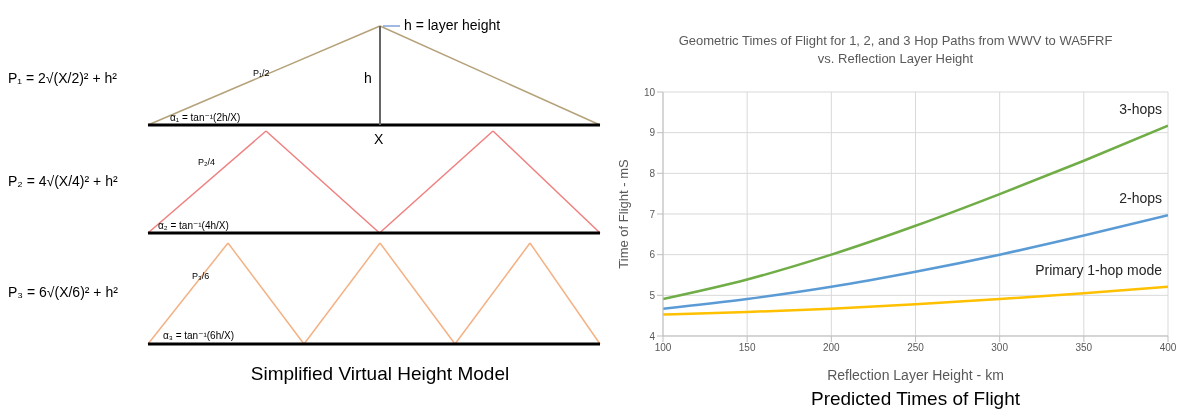 The image size is (1186, 419). I want to click on y-tick-label: 4, so click(652, 336).